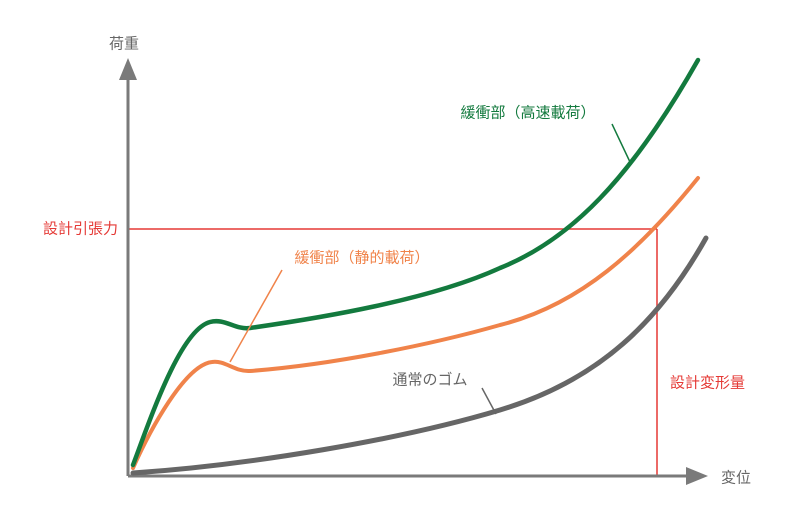 The width and height of the screenshot is (786, 527). What do you see at coordinates (527, 113) in the screenshot?
I see `curve-label: 緩衝部（高速載荷）` at bounding box center [527, 113].